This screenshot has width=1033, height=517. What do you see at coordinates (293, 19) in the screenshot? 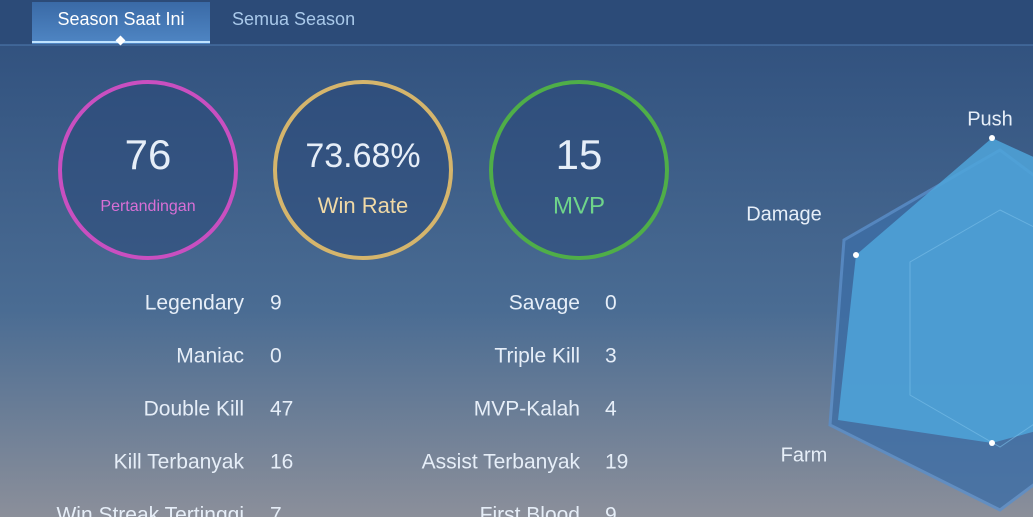
I see `tab-label: Semua Season` at bounding box center [293, 19].